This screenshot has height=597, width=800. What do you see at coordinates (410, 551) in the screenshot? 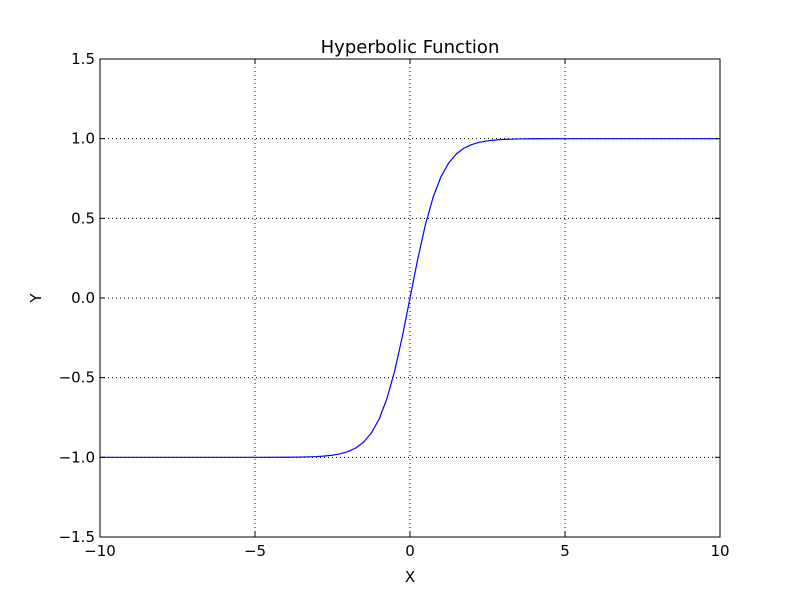
I see `x-tick-label: 0` at bounding box center [410, 551].